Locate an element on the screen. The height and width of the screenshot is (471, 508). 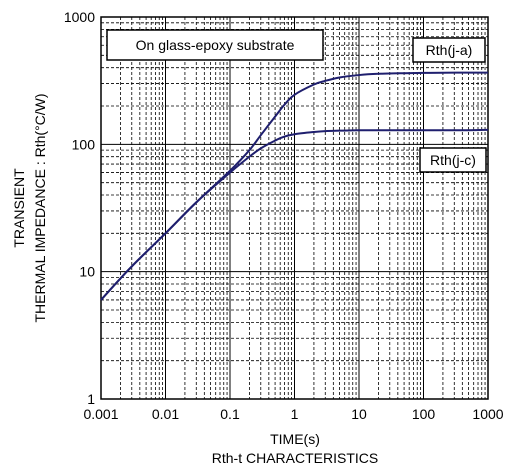
y-tick-label: 1 is located at coordinates (91, 399).